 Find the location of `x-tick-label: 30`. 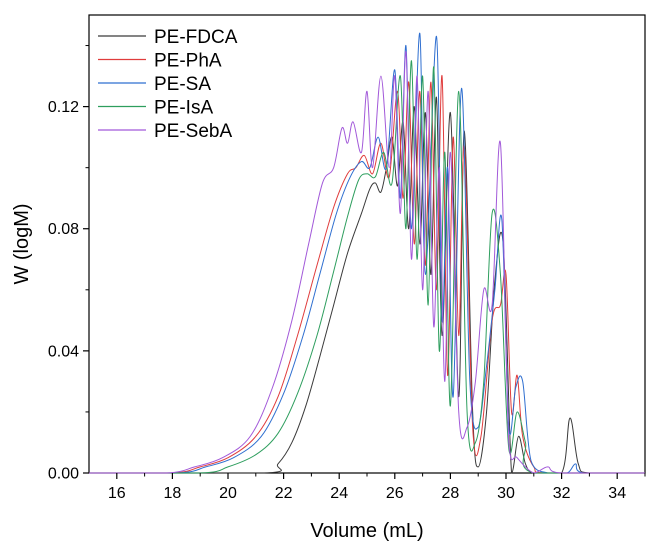

x-tick-label: 30 is located at coordinates (506, 493).